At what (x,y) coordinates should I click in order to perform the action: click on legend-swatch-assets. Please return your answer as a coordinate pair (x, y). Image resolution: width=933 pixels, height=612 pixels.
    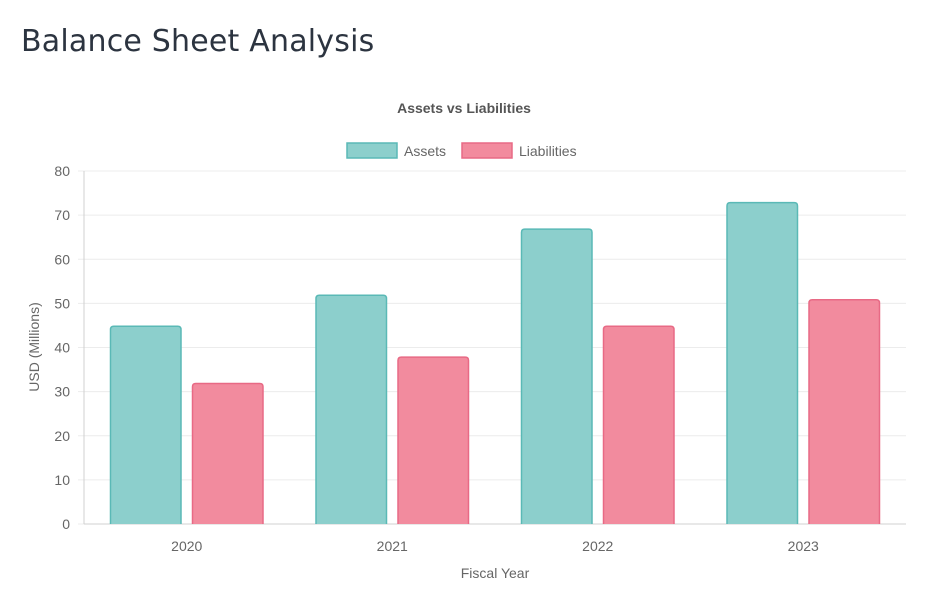
    Looking at the image, I should click on (372, 150).